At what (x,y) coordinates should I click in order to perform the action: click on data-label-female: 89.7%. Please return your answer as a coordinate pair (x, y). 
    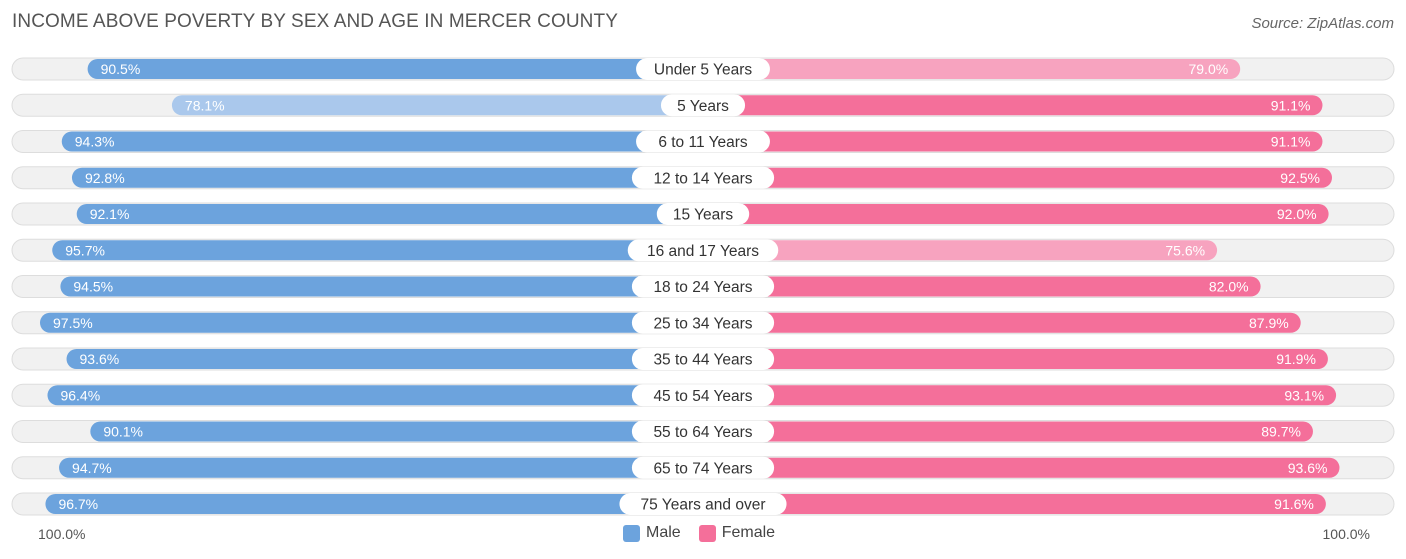
    Looking at the image, I should click on (1281, 432).